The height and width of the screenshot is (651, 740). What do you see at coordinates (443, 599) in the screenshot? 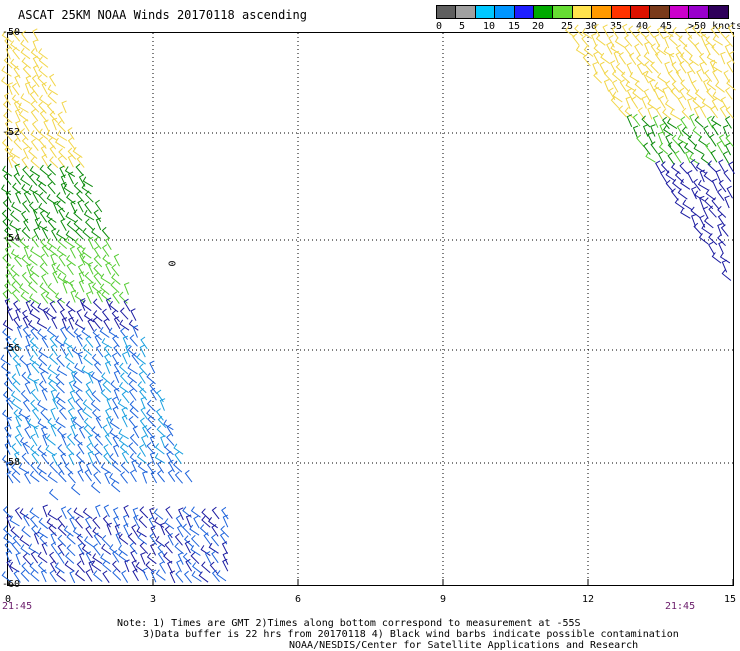
I see `lon-label-9: 9` at bounding box center [443, 599].